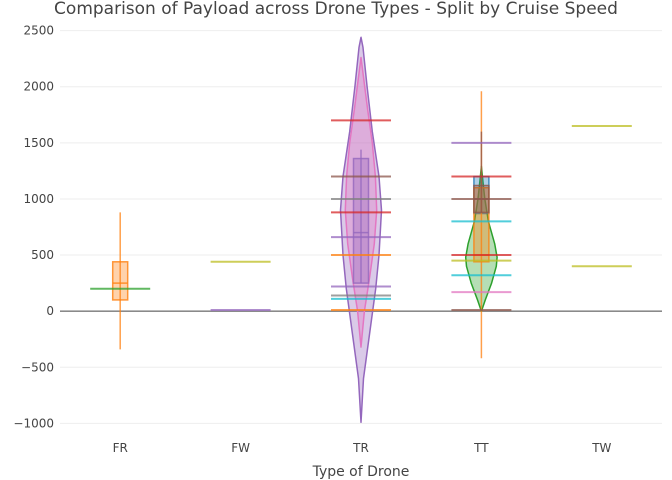 The width and height of the screenshot is (672, 480). I want to click on x-axis-title: Type of Drone, so click(361, 472).